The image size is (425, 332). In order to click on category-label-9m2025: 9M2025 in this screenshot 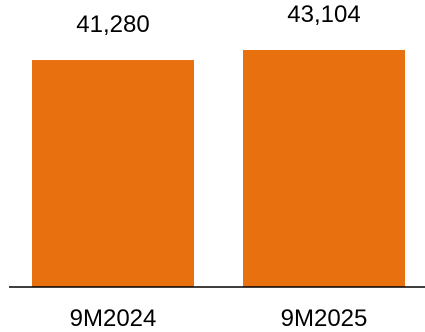, I will do `click(324, 318)`.